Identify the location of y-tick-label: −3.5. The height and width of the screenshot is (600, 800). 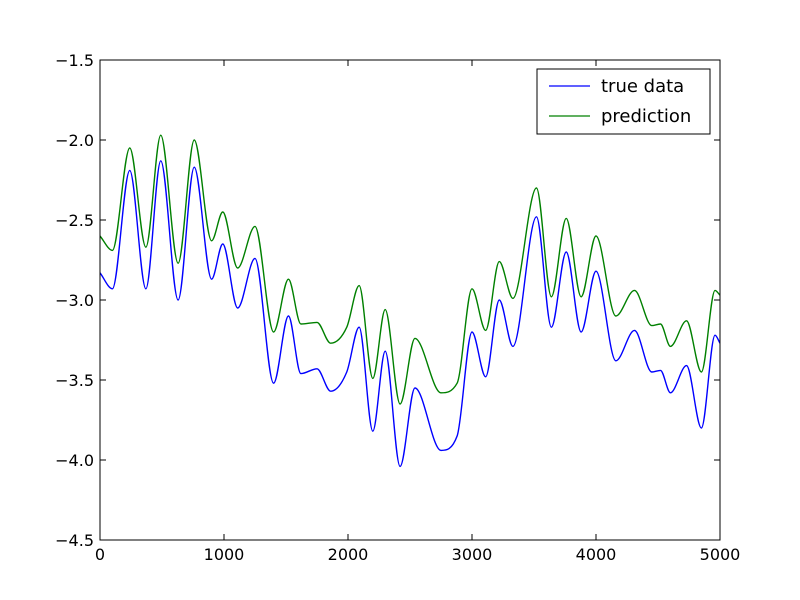
(74, 380).